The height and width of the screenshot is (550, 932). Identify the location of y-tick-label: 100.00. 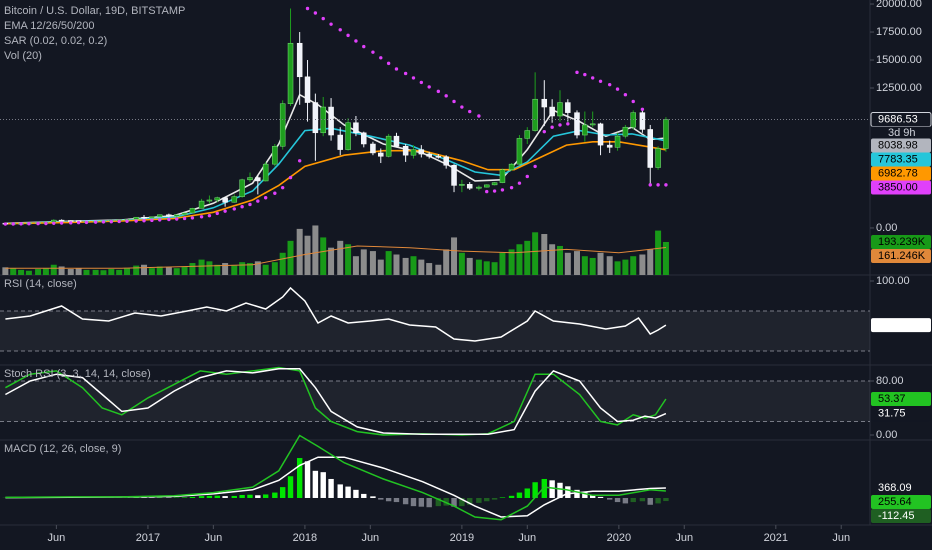
(893, 281).